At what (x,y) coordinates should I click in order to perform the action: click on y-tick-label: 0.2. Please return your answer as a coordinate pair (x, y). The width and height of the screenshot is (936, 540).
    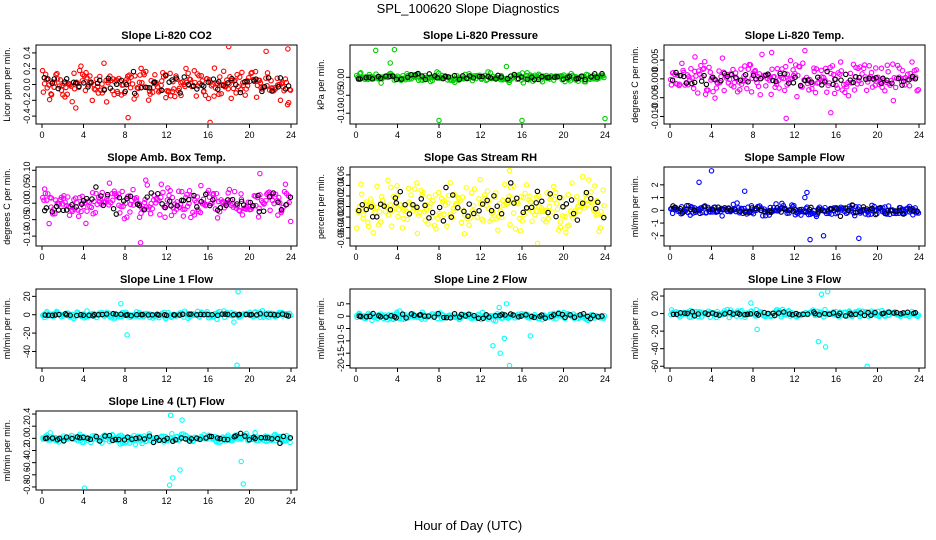
    Looking at the image, I should click on (27, 426).